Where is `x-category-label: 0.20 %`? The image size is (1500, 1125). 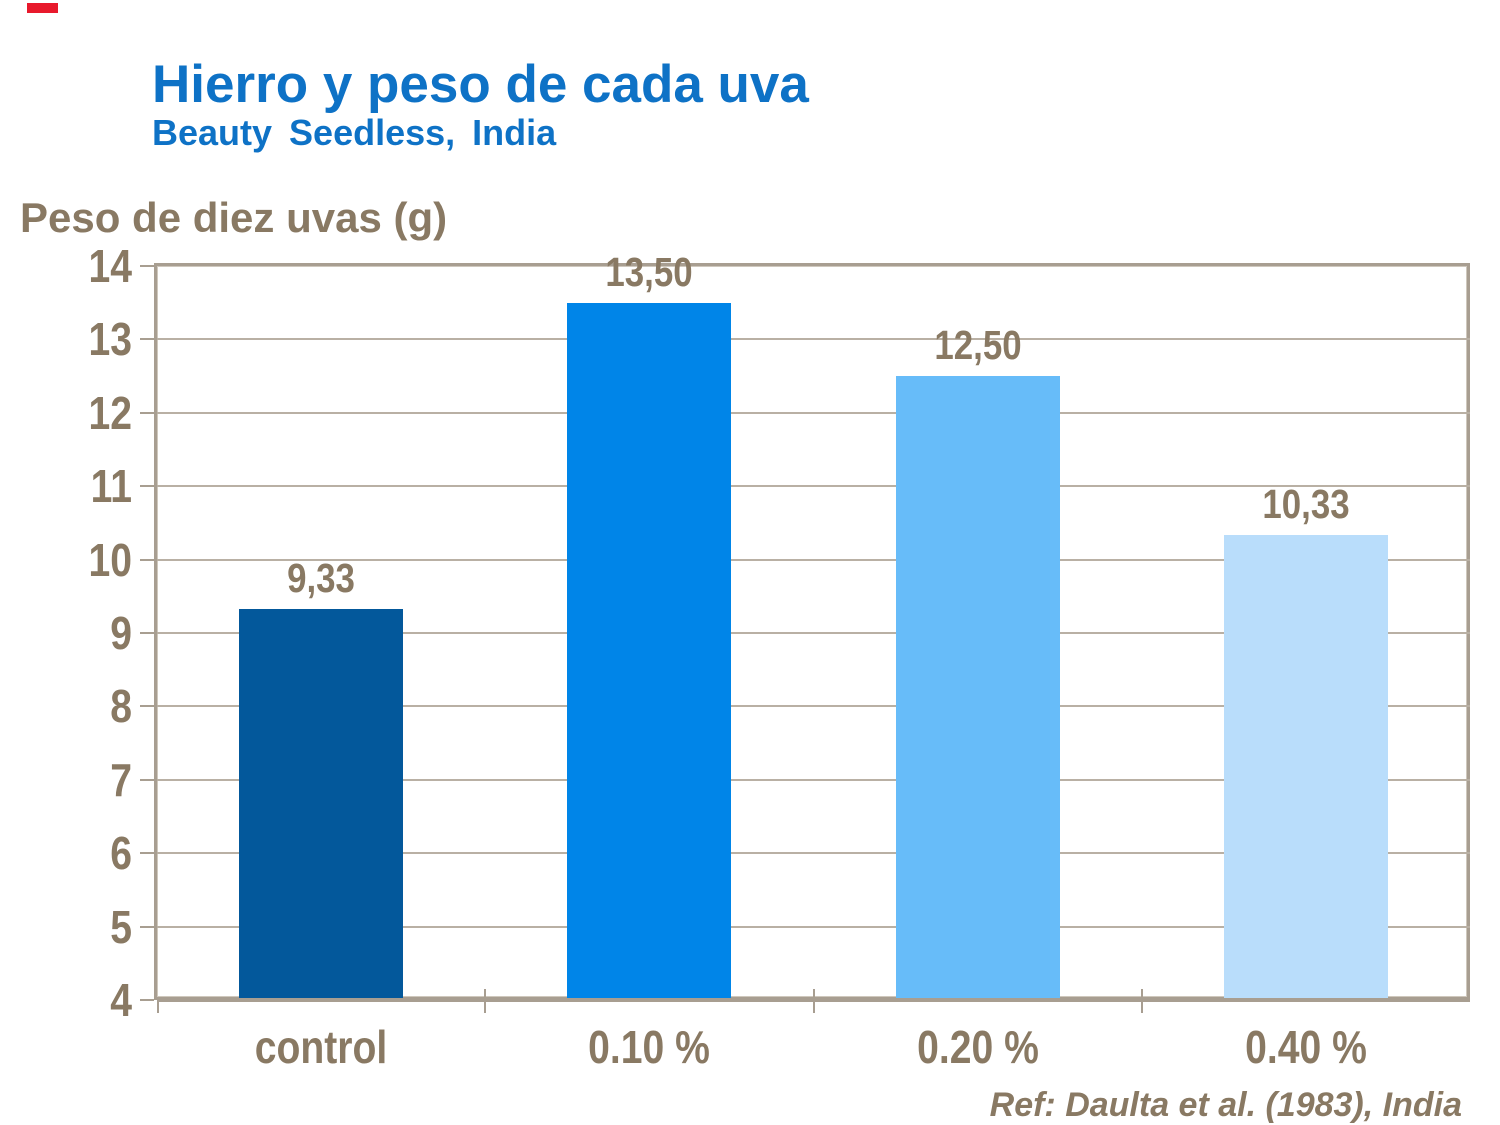
x-category-label: 0.20 % is located at coordinates (977, 1047).